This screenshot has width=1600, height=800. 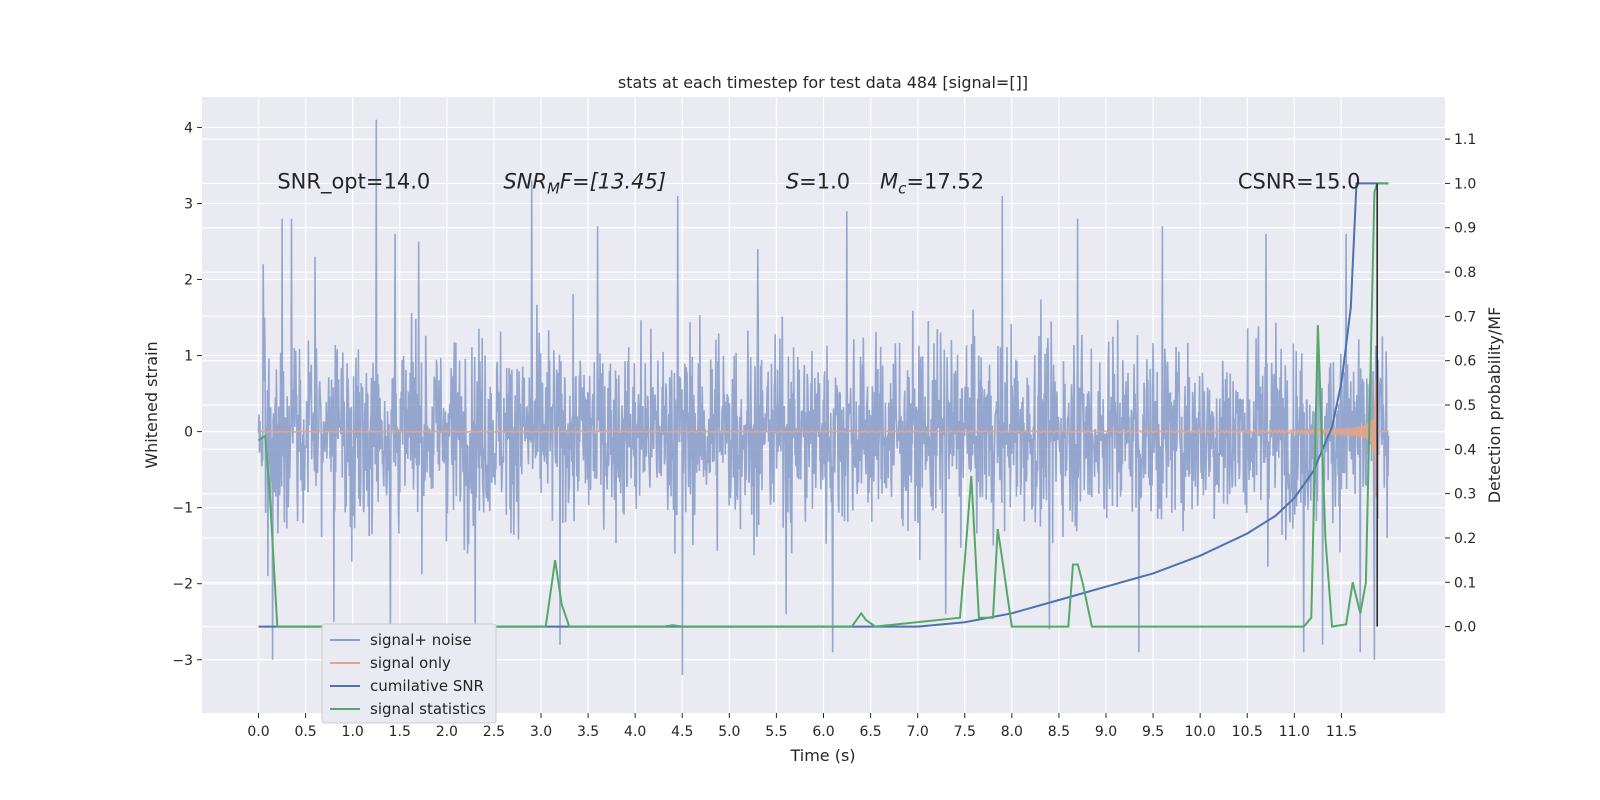 What do you see at coordinates (188, 128) in the screenshot?
I see `y-tick-label: 4` at bounding box center [188, 128].